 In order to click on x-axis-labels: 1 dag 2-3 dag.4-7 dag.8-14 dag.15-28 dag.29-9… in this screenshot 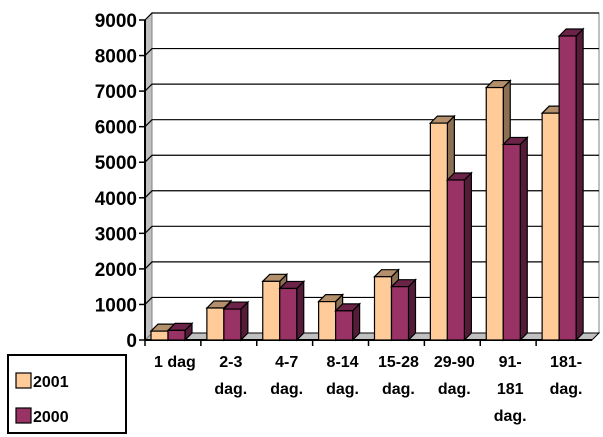, I will do `click(363, 382)`.